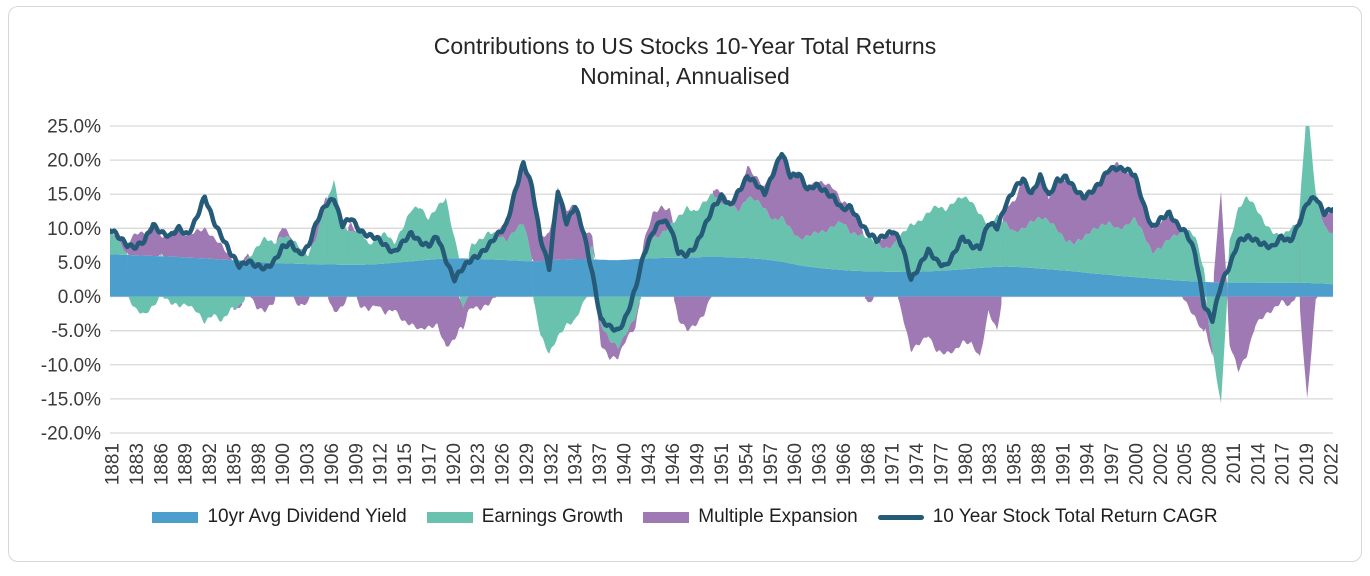  What do you see at coordinates (624, 464) in the screenshot?
I see `x-axis-tick-label: 1940` at bounding box center [624, 464].